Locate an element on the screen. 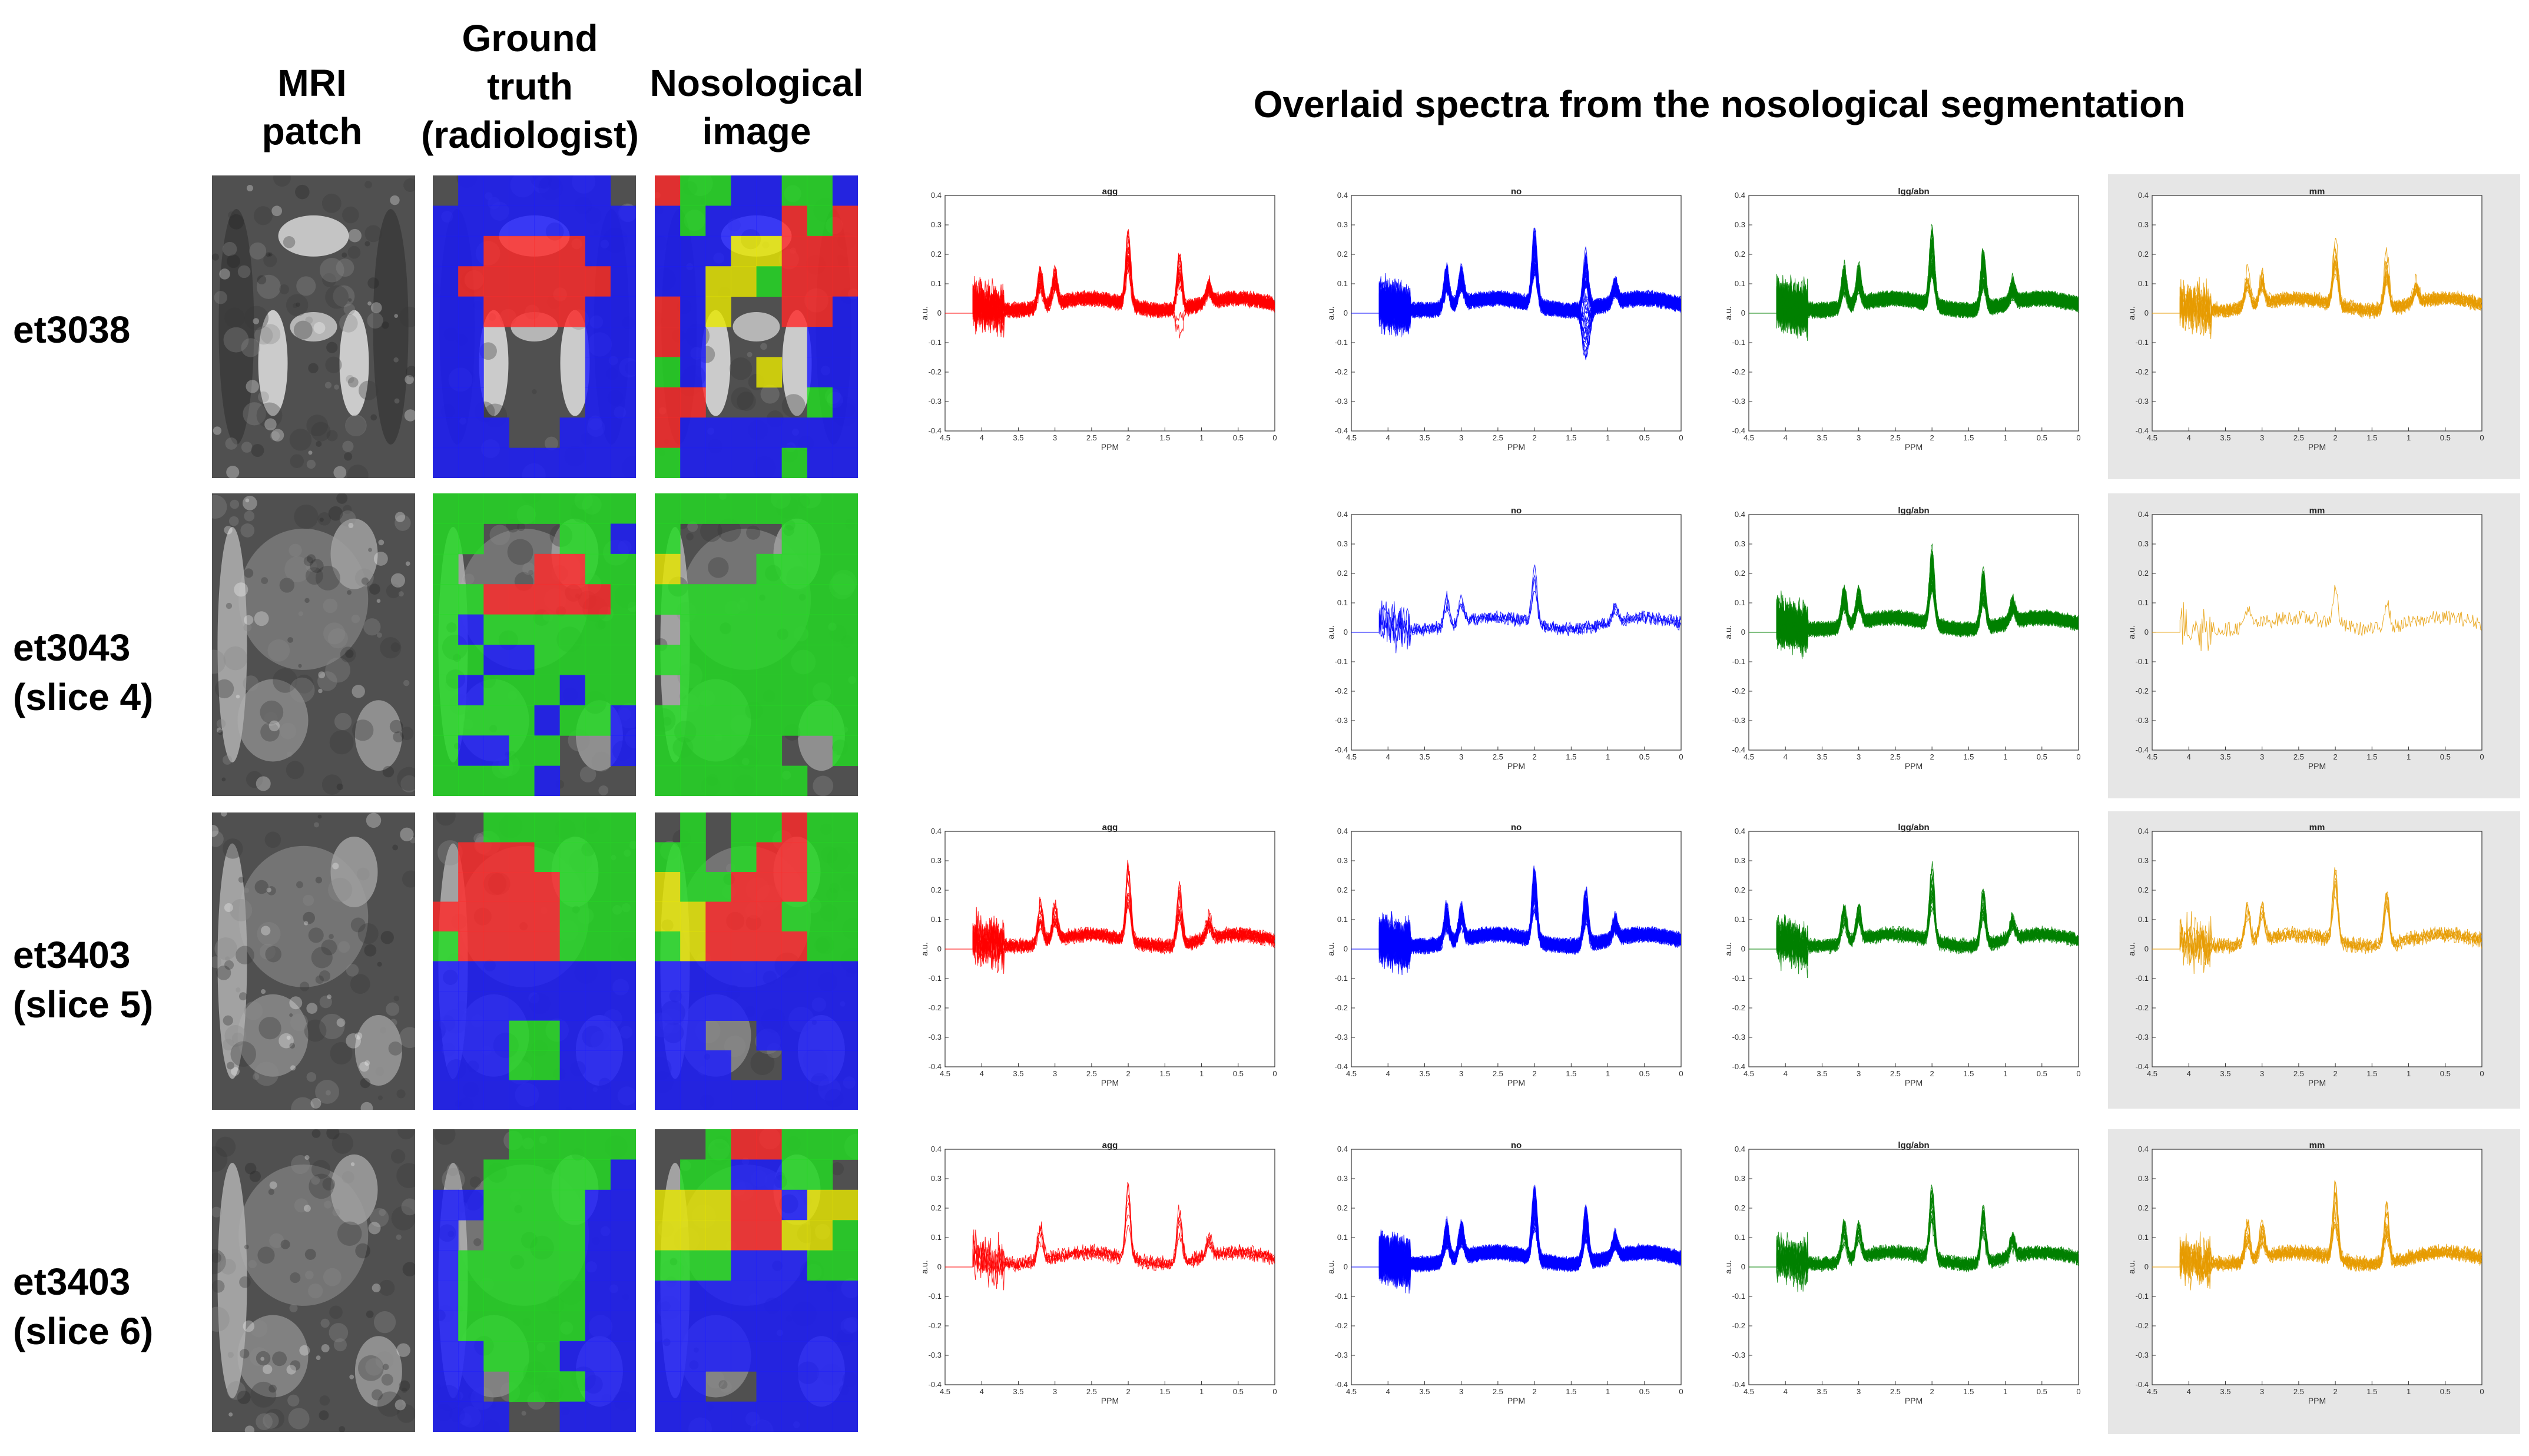 The image size is (2529, 1456). nosological-image-header: Nosological image is located at coordinates (757, 107).